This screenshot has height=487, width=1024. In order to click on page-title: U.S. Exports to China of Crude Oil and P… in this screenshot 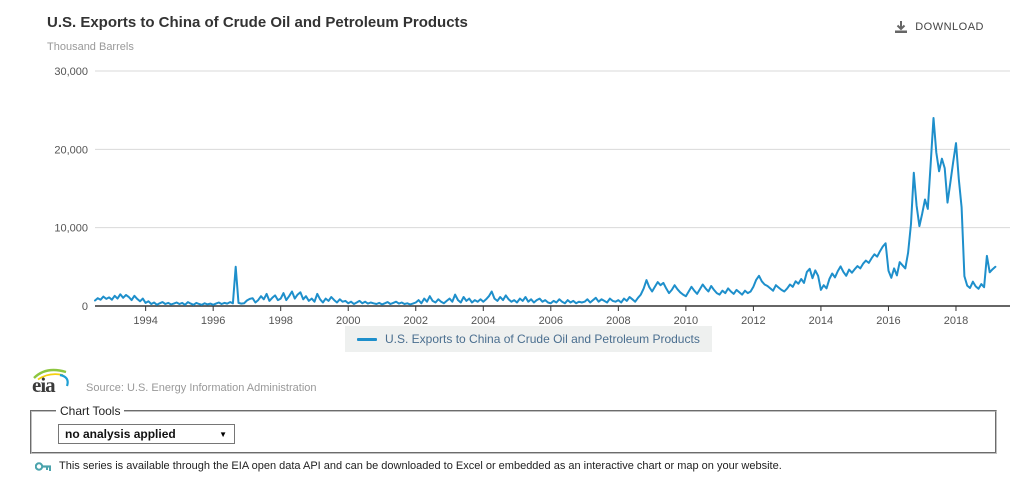, I will do `click(257, 22)`.